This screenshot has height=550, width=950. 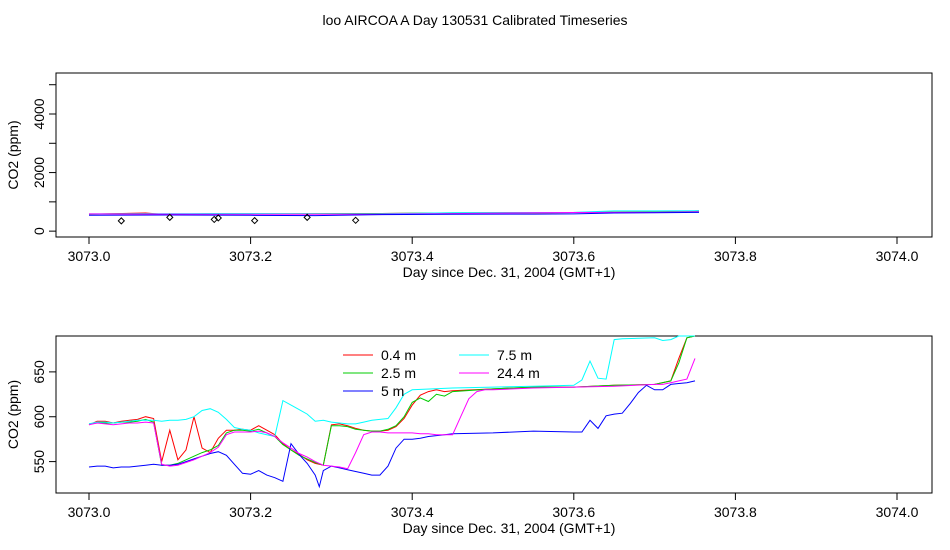 What do you see at coordinates (39, 172) in the screenshot?
I see `y-tick-label: 2000` at bounding box center [39, 172].